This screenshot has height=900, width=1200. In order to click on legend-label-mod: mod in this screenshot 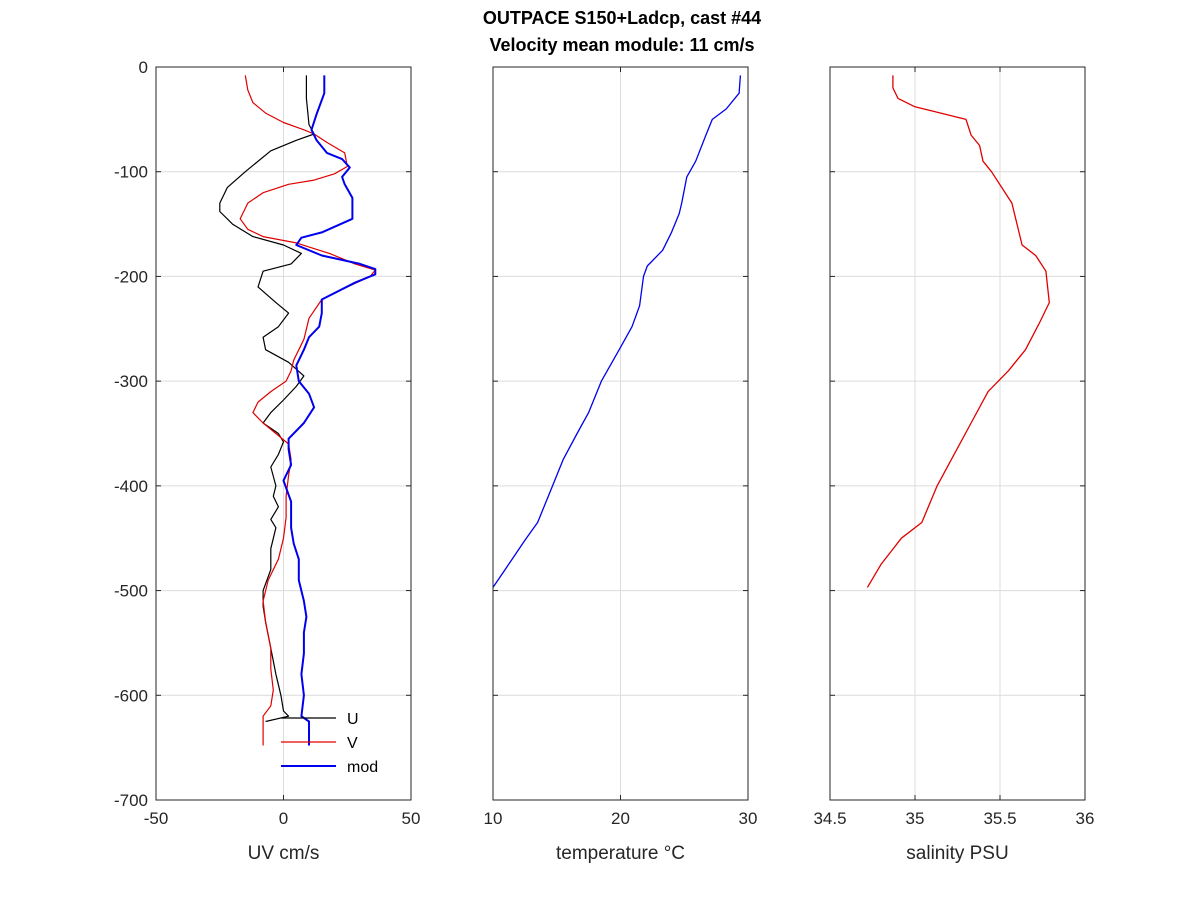, I will do `click(362, 767)`.